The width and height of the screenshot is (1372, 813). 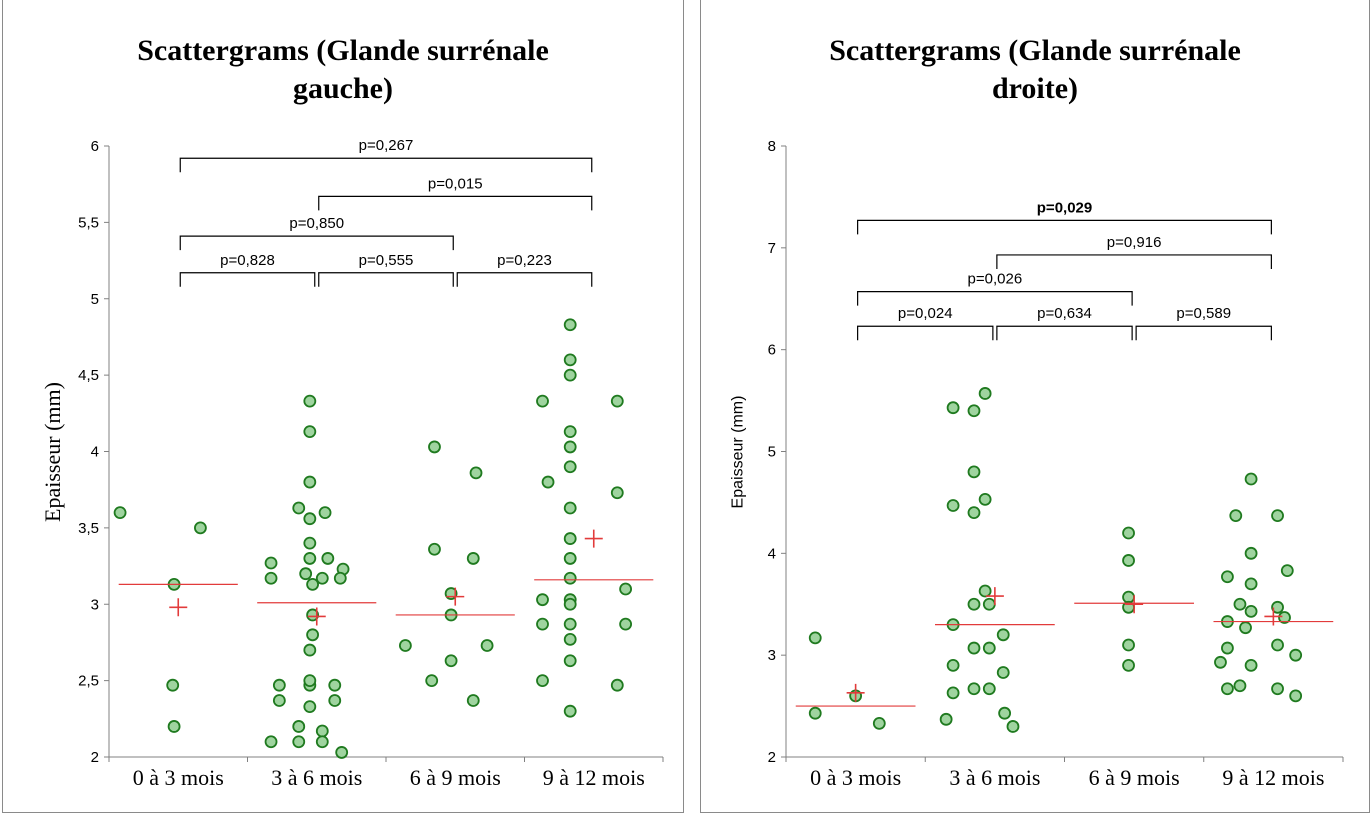 I want to click on p-value-label: p=0,026, so click(x=995, y=279).